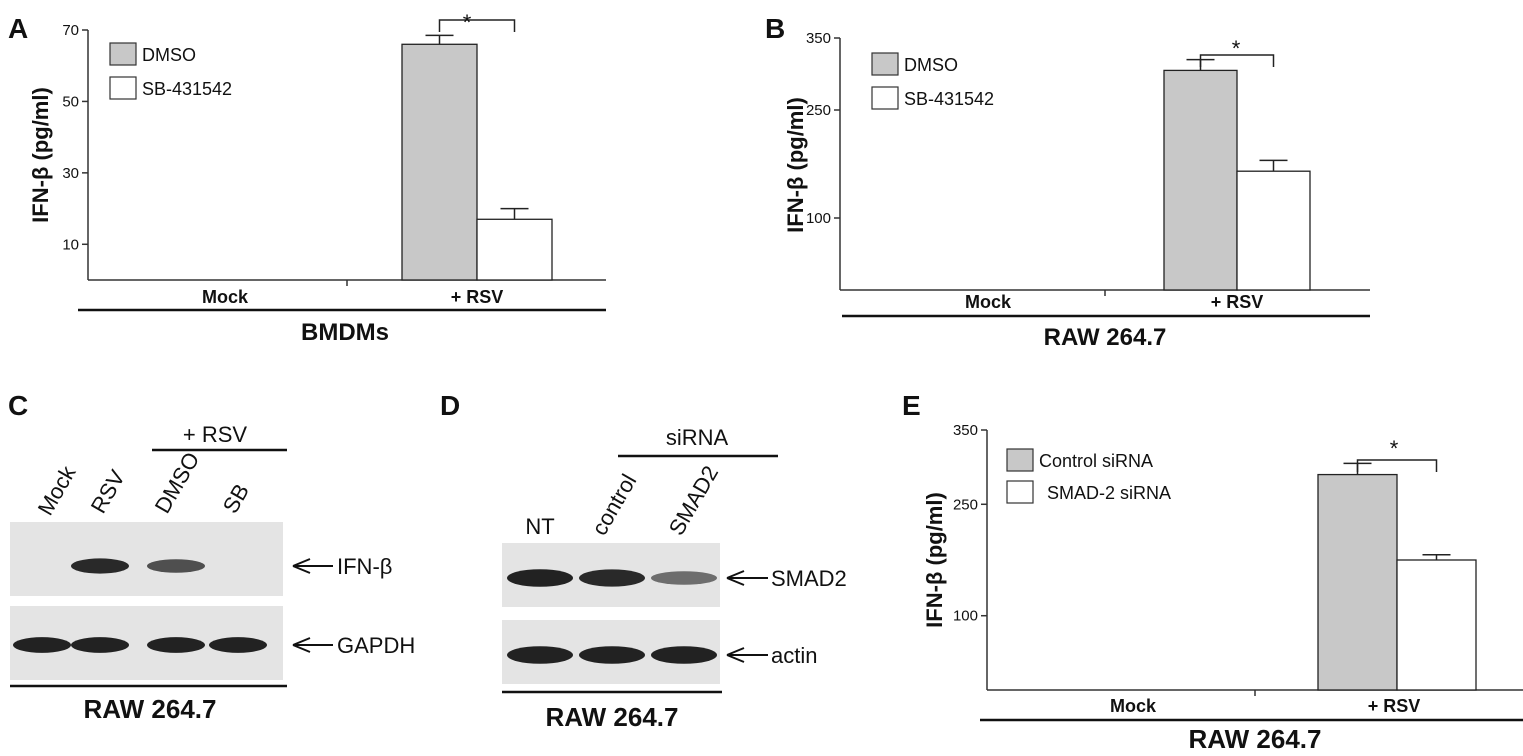 The image size is (1523, 756). Describe the element at coordinates (215, 434) in the screenshot. I see `panel-c-group-label: + RSV` at that location.